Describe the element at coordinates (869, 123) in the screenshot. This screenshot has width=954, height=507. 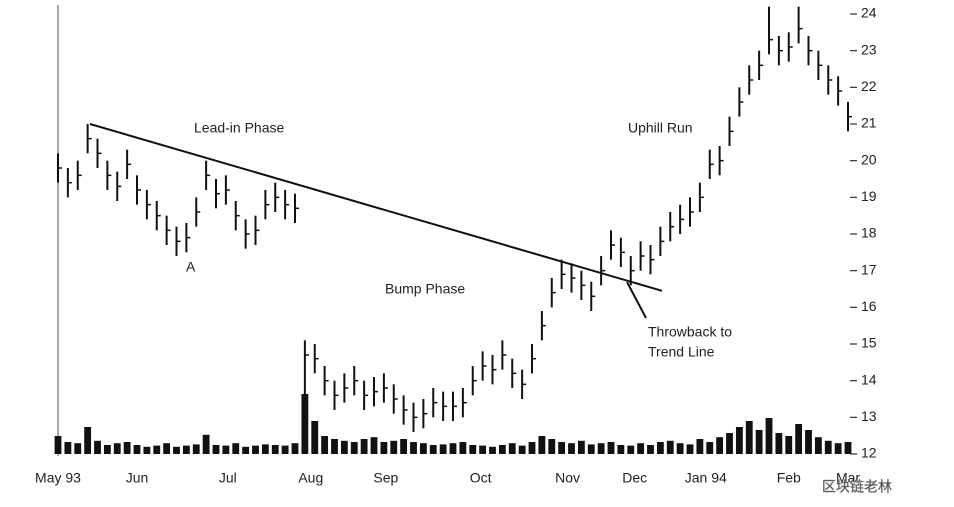
I see `y-tick-label: 21` at that location.